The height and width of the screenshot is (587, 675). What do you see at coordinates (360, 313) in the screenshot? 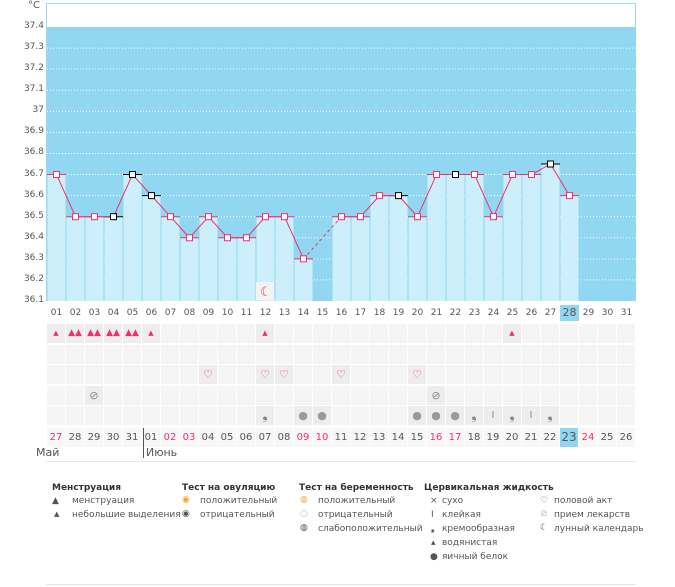
I see `day-label: 17` at bounding box center [360, 313].